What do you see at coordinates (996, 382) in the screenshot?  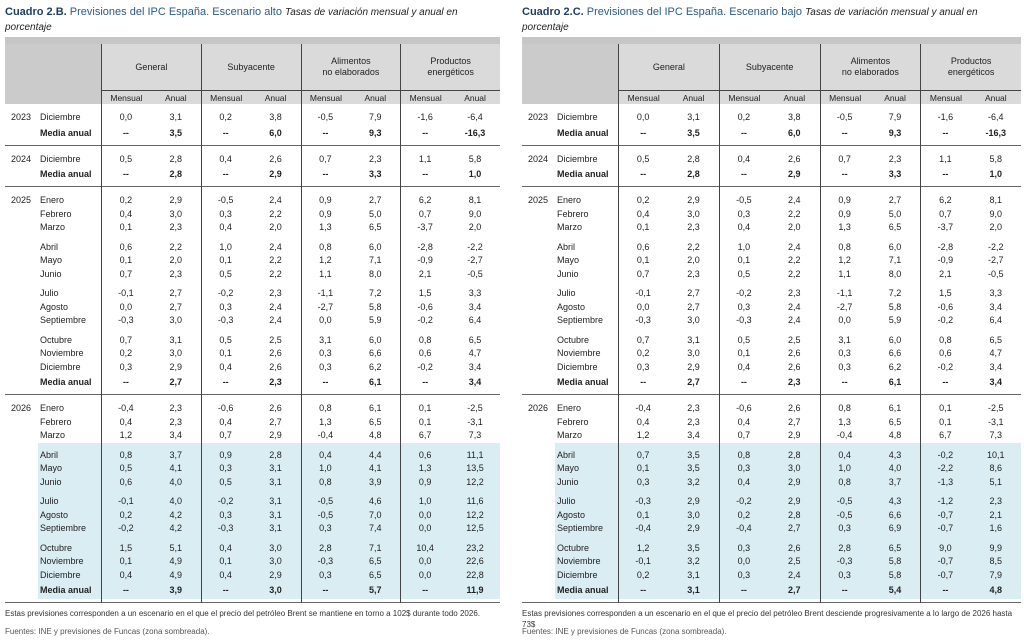 I see `value-cell: 3,4` at bounding box center [996, 382].